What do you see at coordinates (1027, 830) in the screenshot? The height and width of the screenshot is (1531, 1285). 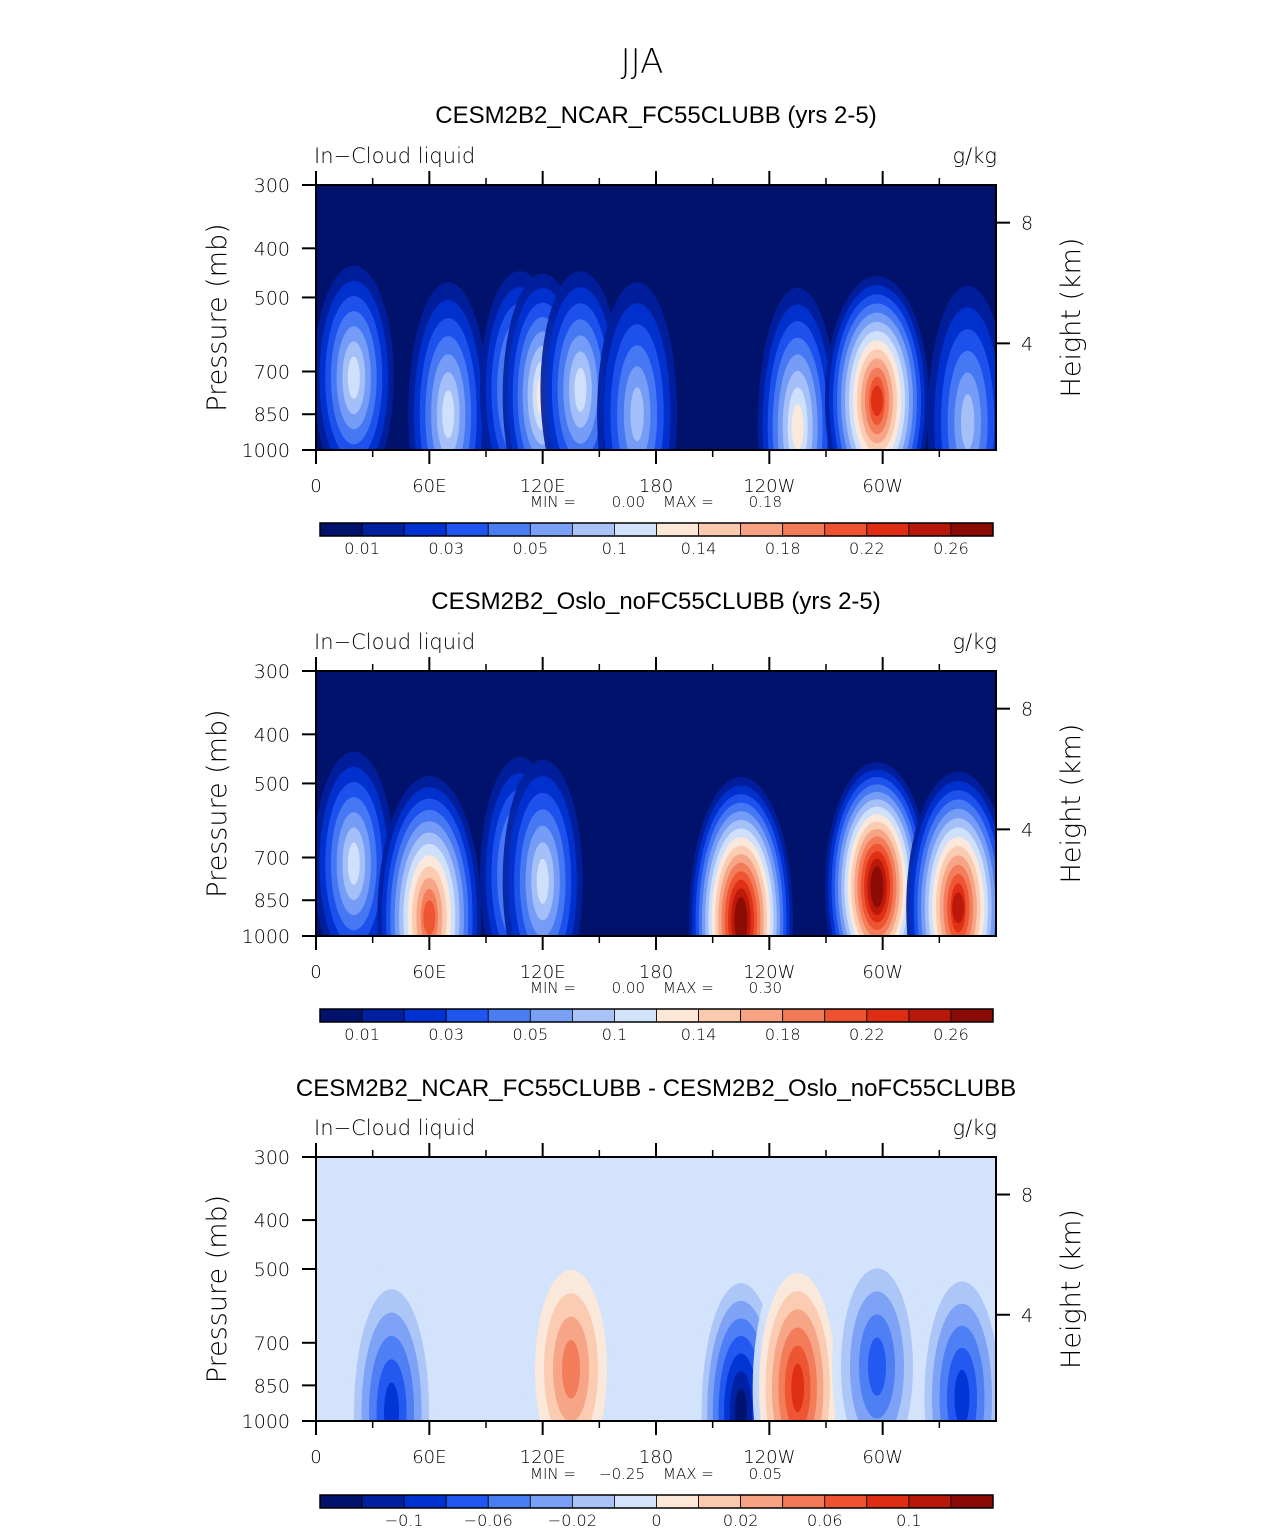 I see `y2-tick-label: 4` at bounding box center [1027, 830].